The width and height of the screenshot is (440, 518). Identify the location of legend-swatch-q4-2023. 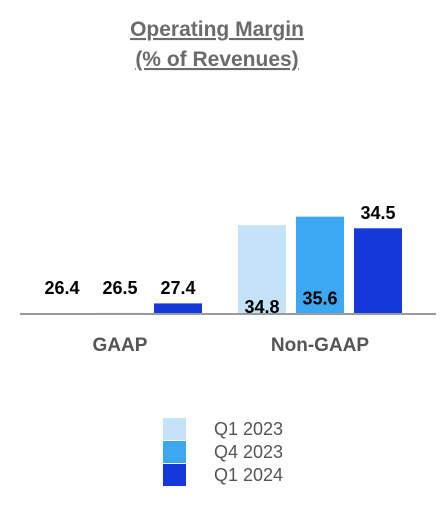
(174, 452).